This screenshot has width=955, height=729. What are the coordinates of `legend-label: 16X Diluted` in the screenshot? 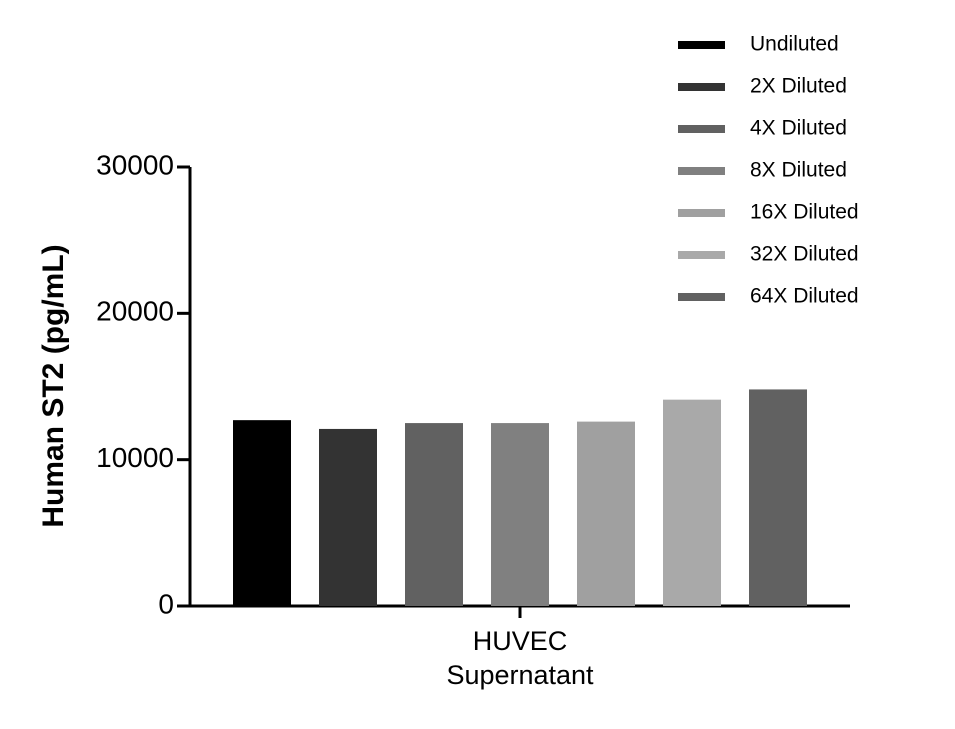 It's located at (804, 212).